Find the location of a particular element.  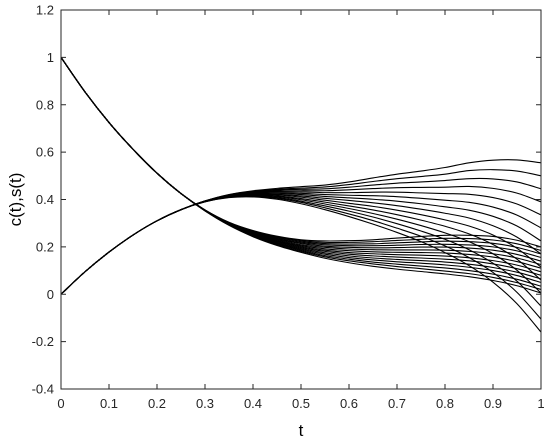

y-tick-label: 0.6 is located at coordinates (45, 152).